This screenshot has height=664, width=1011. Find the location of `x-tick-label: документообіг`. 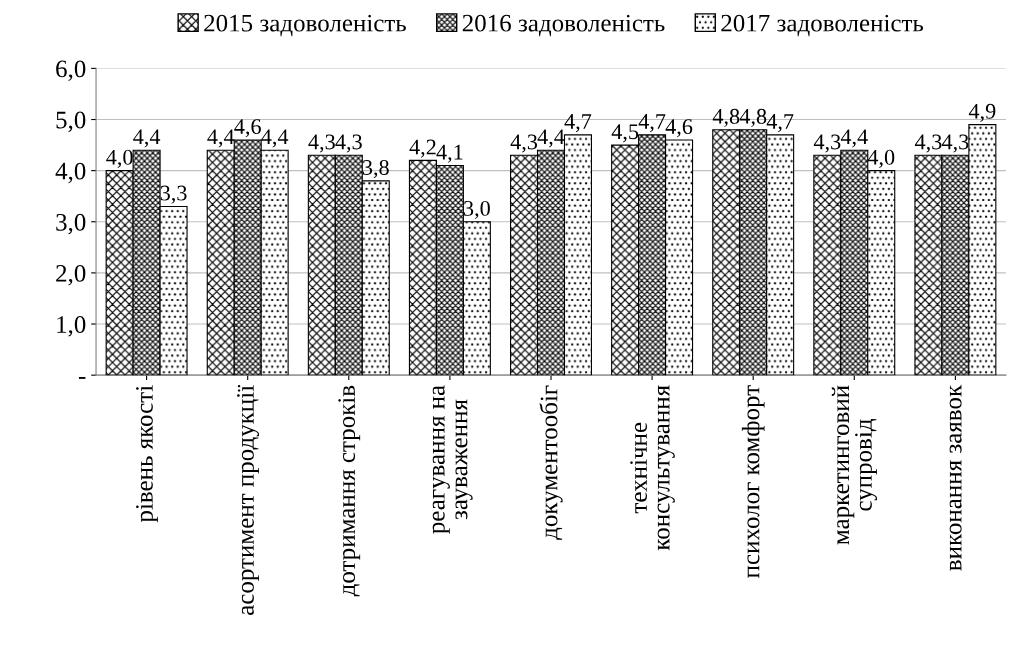

x-tick-label: документообіг is located at coordinates (551, 462).